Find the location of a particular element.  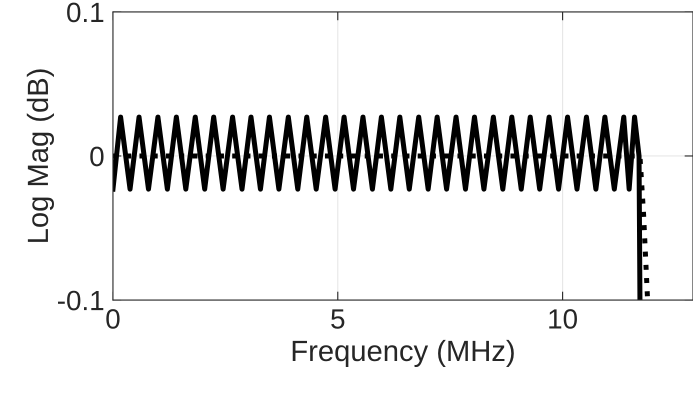

y-axis-title: Log Mag (dB) is located at coordinates (40, 155).